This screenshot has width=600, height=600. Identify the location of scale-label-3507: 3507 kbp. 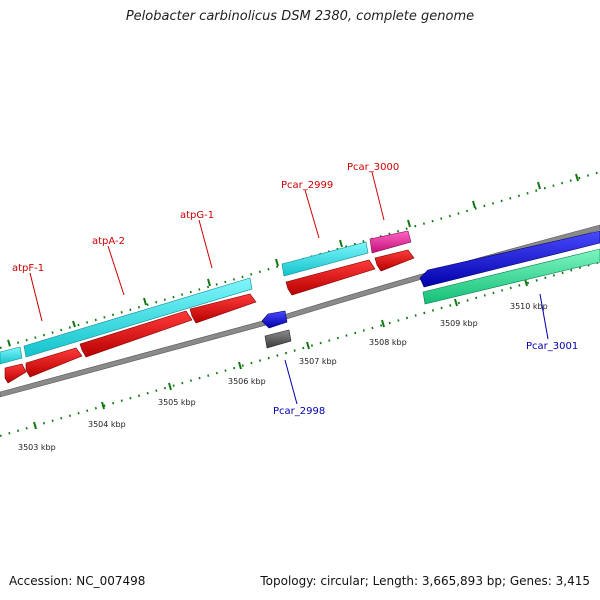
(318, 361).